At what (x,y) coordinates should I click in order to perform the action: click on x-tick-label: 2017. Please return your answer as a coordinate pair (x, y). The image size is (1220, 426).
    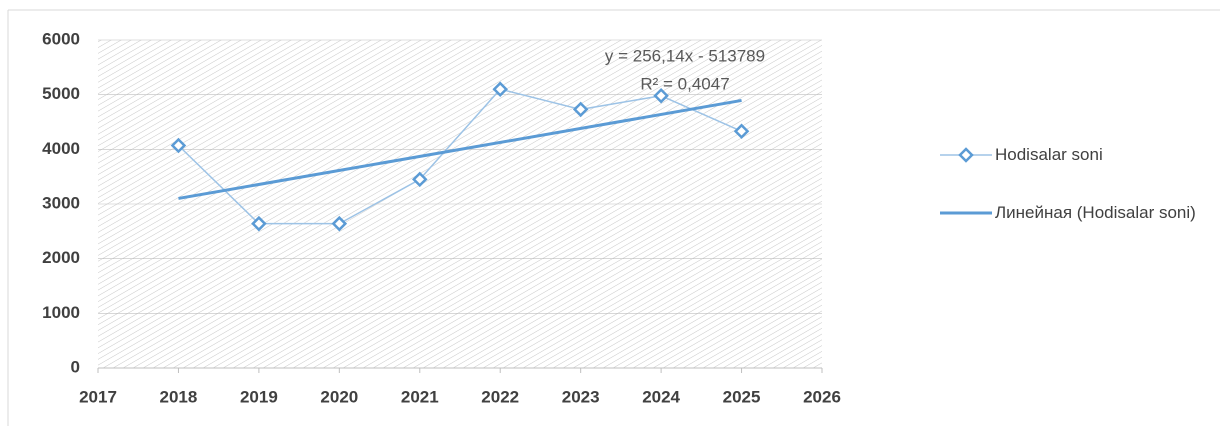
    Looking at the image, I should click on (98, 396).